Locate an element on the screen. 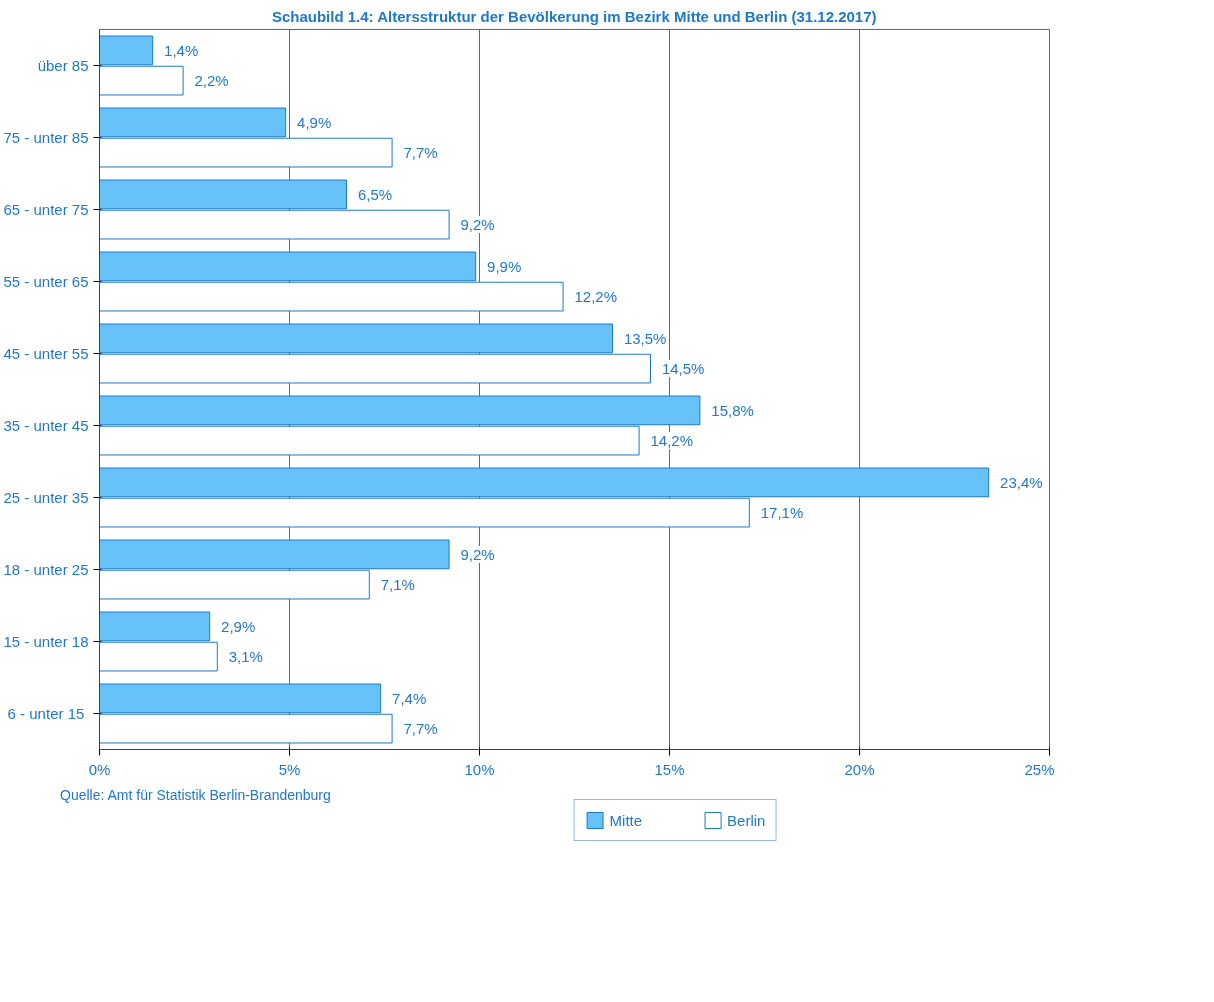  legend-label: Berlin is located at coordinates (746, 820).